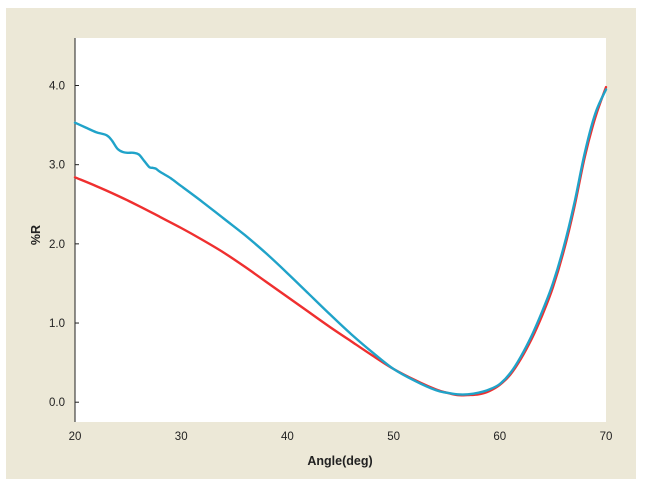 This screenshot has width=645, height=481. What do you see at coordinates (36, 235) in the screenshot?
I see `y-axis-title: %R` at bounding box center [36, 235].